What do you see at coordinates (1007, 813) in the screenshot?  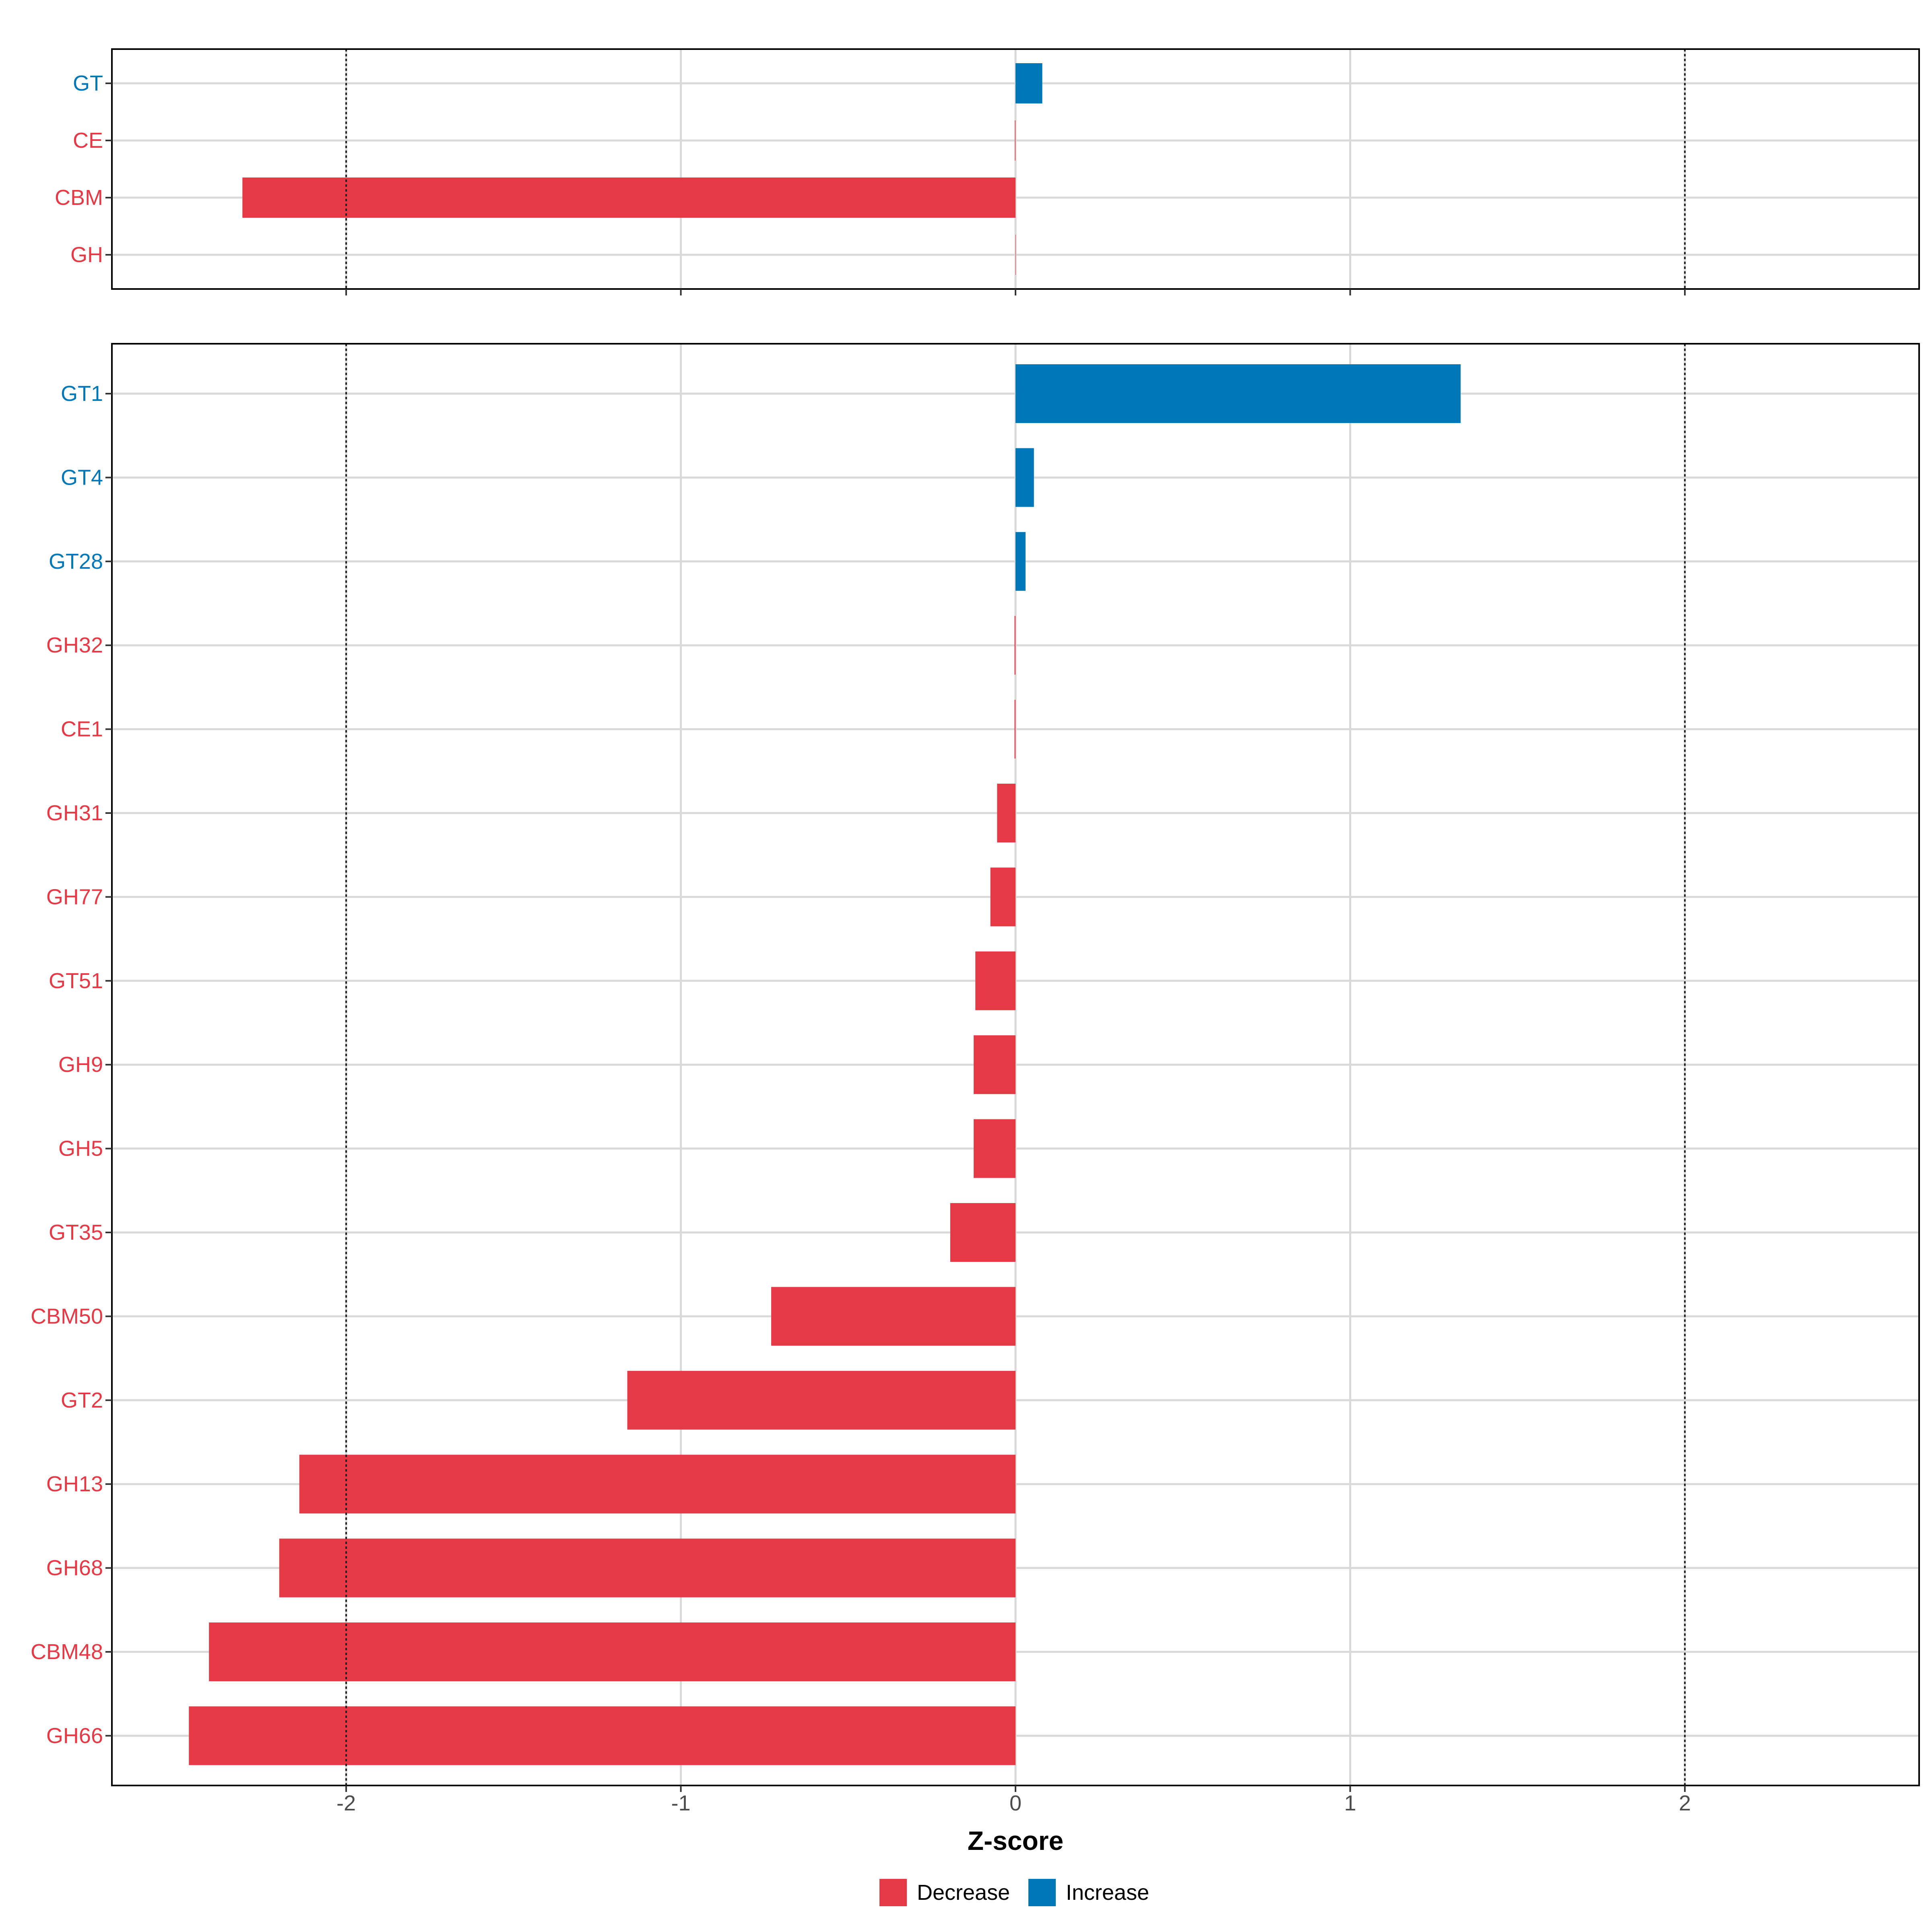 I see `bar-GH31` at bounding box center [1007, 813].